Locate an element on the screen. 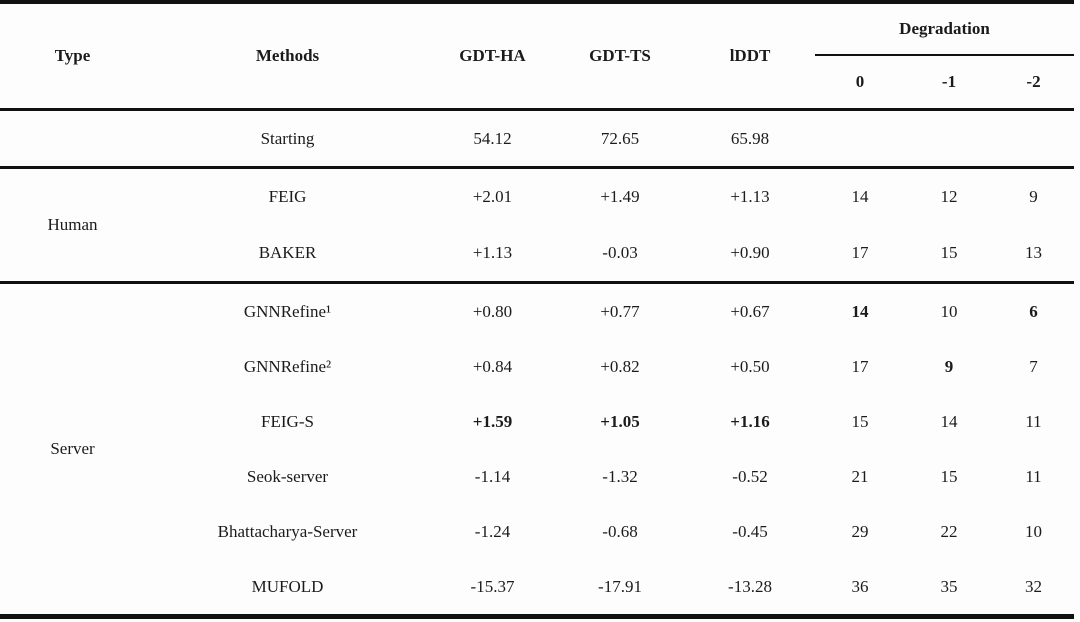 The width and height of the screenshot is (1080, 622). cell-lddt: -0.45 is located at coordinates (750, 531).